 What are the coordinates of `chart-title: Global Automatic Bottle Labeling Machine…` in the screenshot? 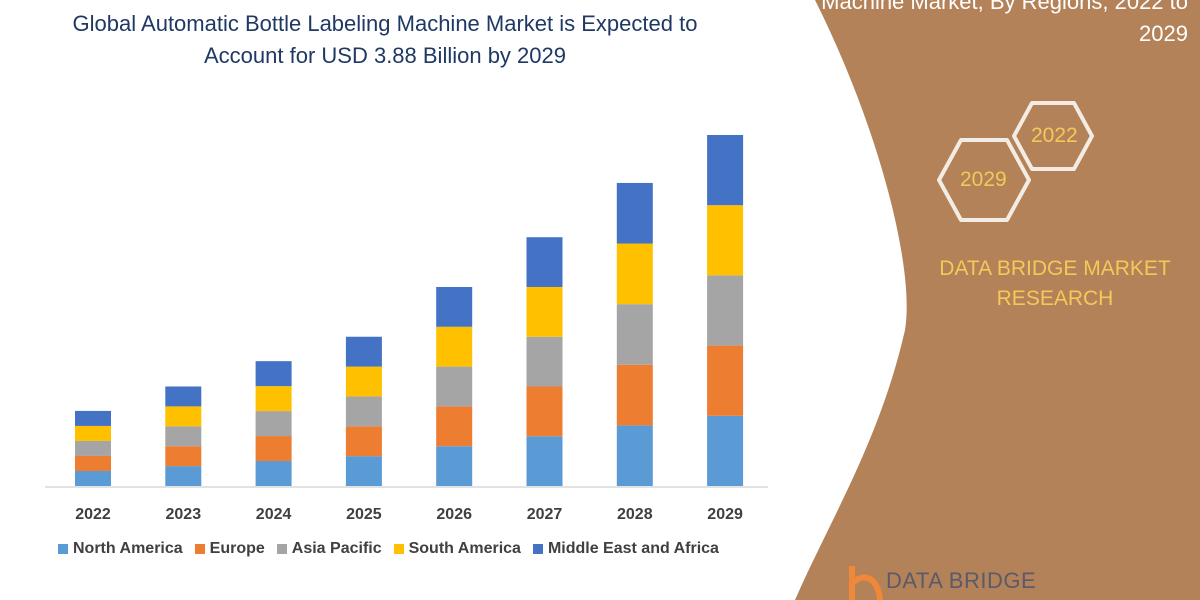 It's located at (385, 39).